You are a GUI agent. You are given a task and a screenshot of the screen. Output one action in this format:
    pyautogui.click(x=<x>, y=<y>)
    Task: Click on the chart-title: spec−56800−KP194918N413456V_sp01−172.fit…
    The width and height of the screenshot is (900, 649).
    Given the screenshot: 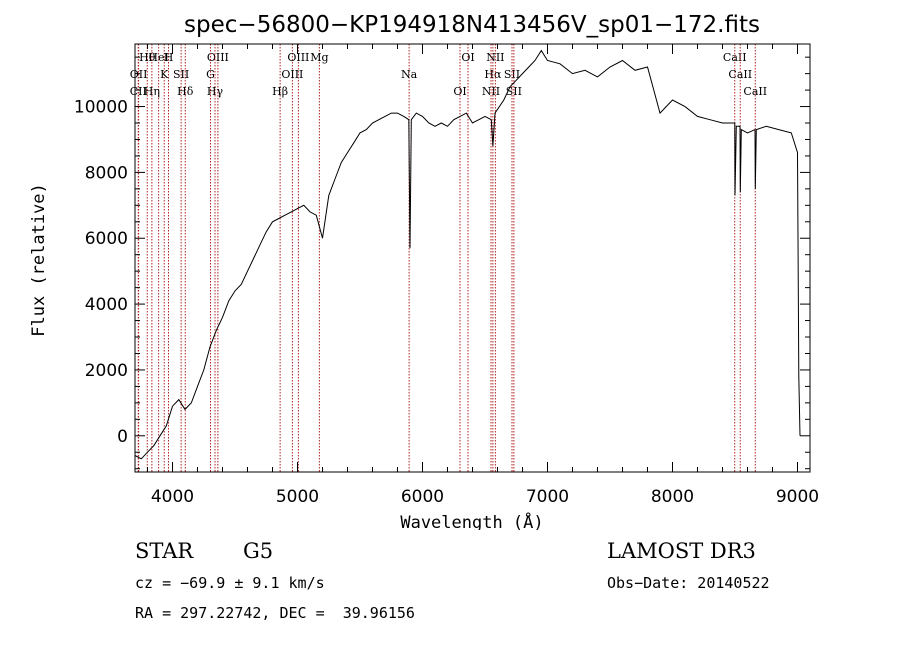 What is the action you would take?
    pyautogui.click(x=472, y=25)
    